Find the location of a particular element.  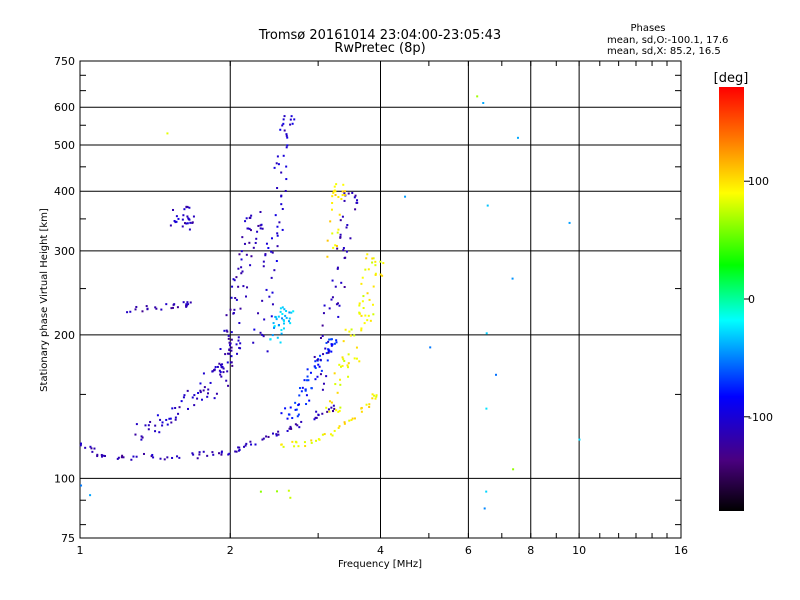

phases-x-line: mean, sd,X: 85.2, 16.5 is located at coordinates (664, 51).